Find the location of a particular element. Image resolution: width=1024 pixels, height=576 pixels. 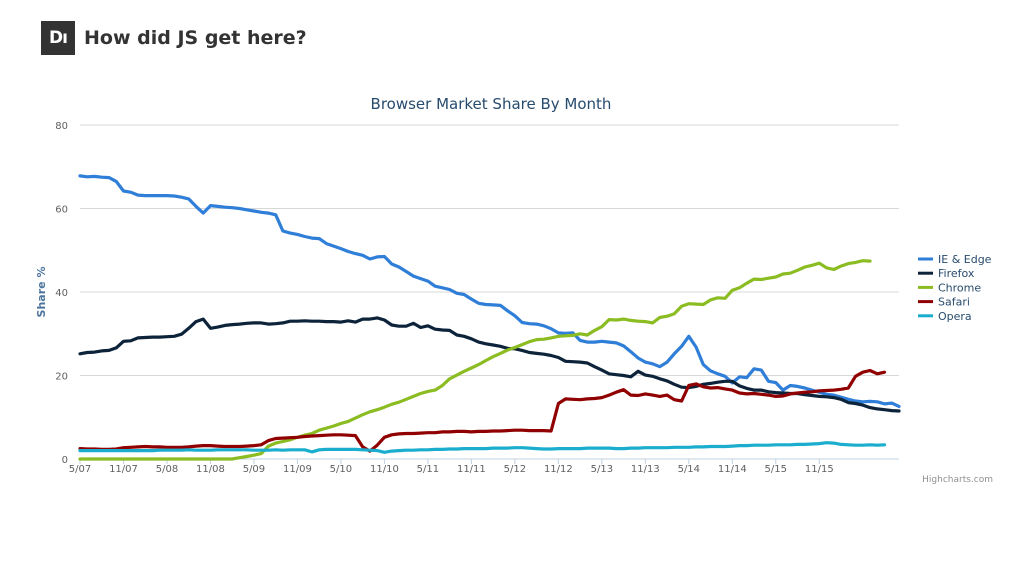

chart-title: Browser Market Share By Month is located at coordinates (491, 104).